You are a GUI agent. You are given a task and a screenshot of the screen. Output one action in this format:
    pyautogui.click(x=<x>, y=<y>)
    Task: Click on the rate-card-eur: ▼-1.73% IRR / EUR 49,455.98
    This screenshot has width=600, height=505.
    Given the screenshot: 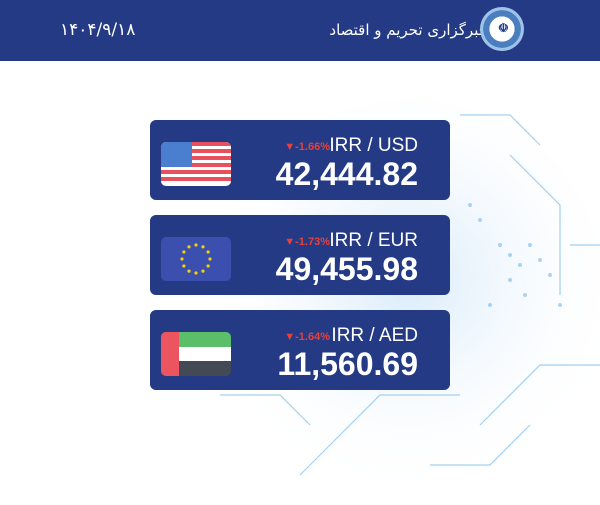 What is the action you would take?
    pyautogui.click(x=300, y=255)
    